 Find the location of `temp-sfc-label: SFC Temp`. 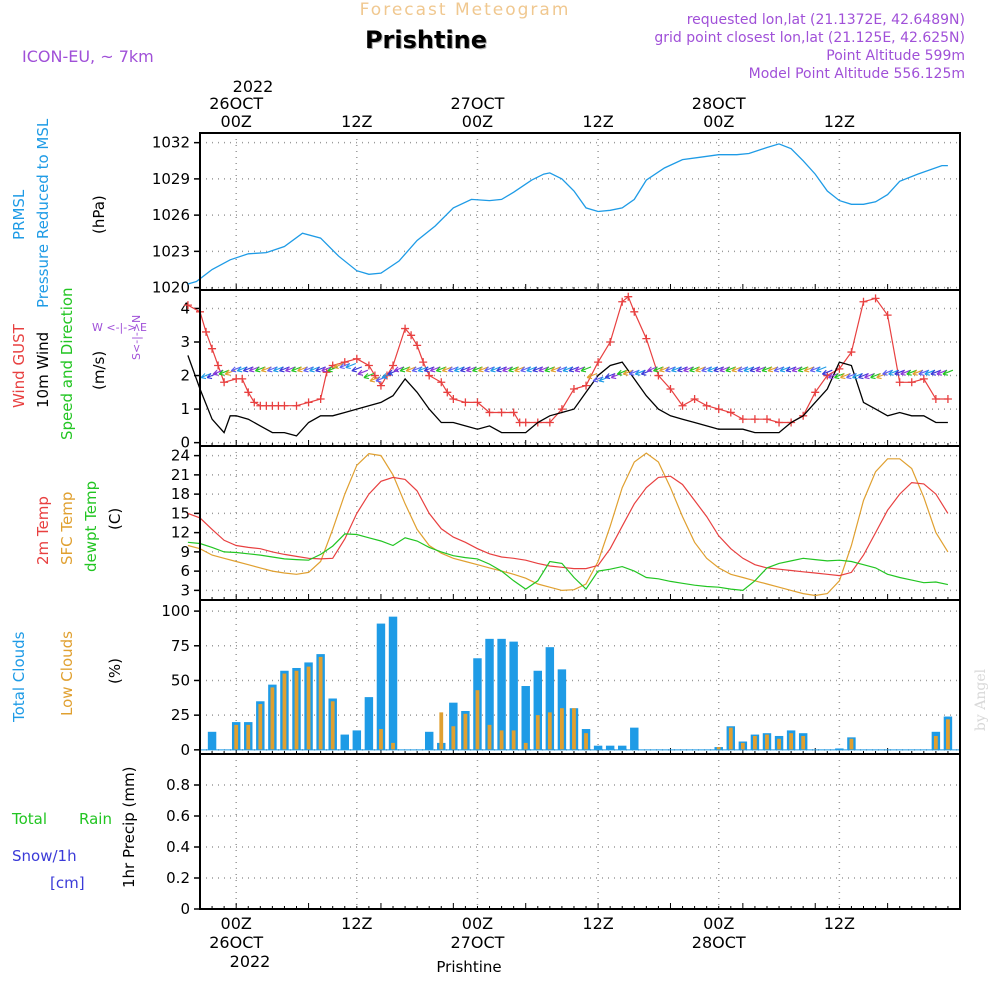

temp-sfc-label: SFC Temp is located at coordinates (67, 528).